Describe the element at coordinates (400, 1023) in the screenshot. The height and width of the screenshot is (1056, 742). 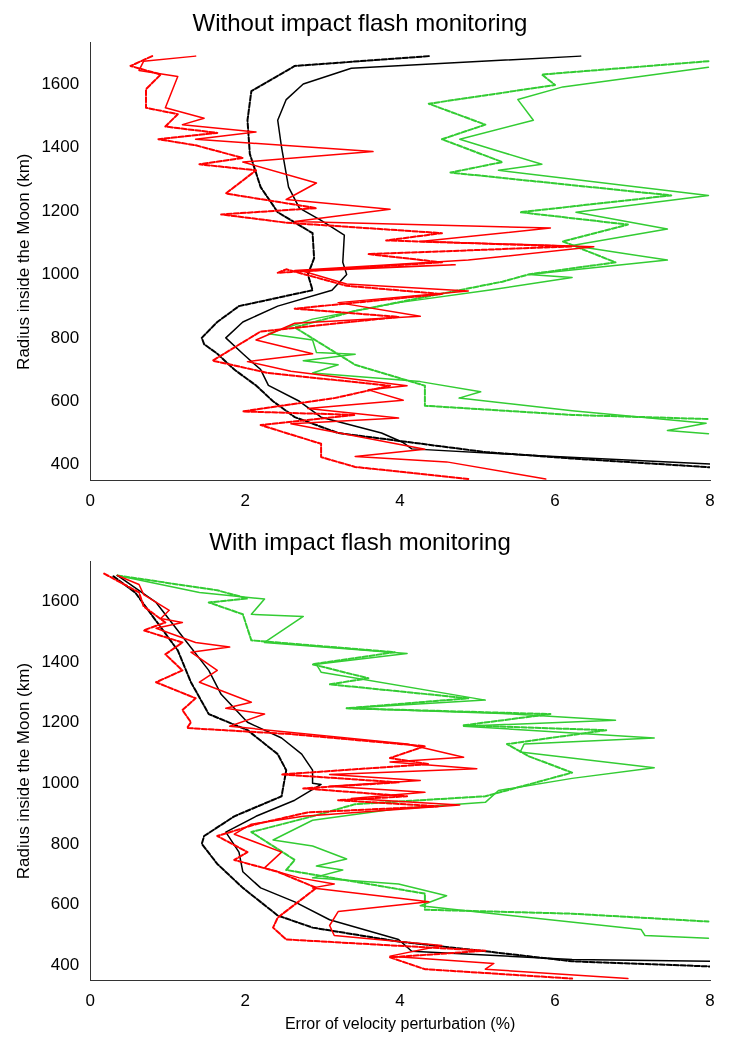
I see `x-axis-title: Error of velocity perturbation (%)` at that location.